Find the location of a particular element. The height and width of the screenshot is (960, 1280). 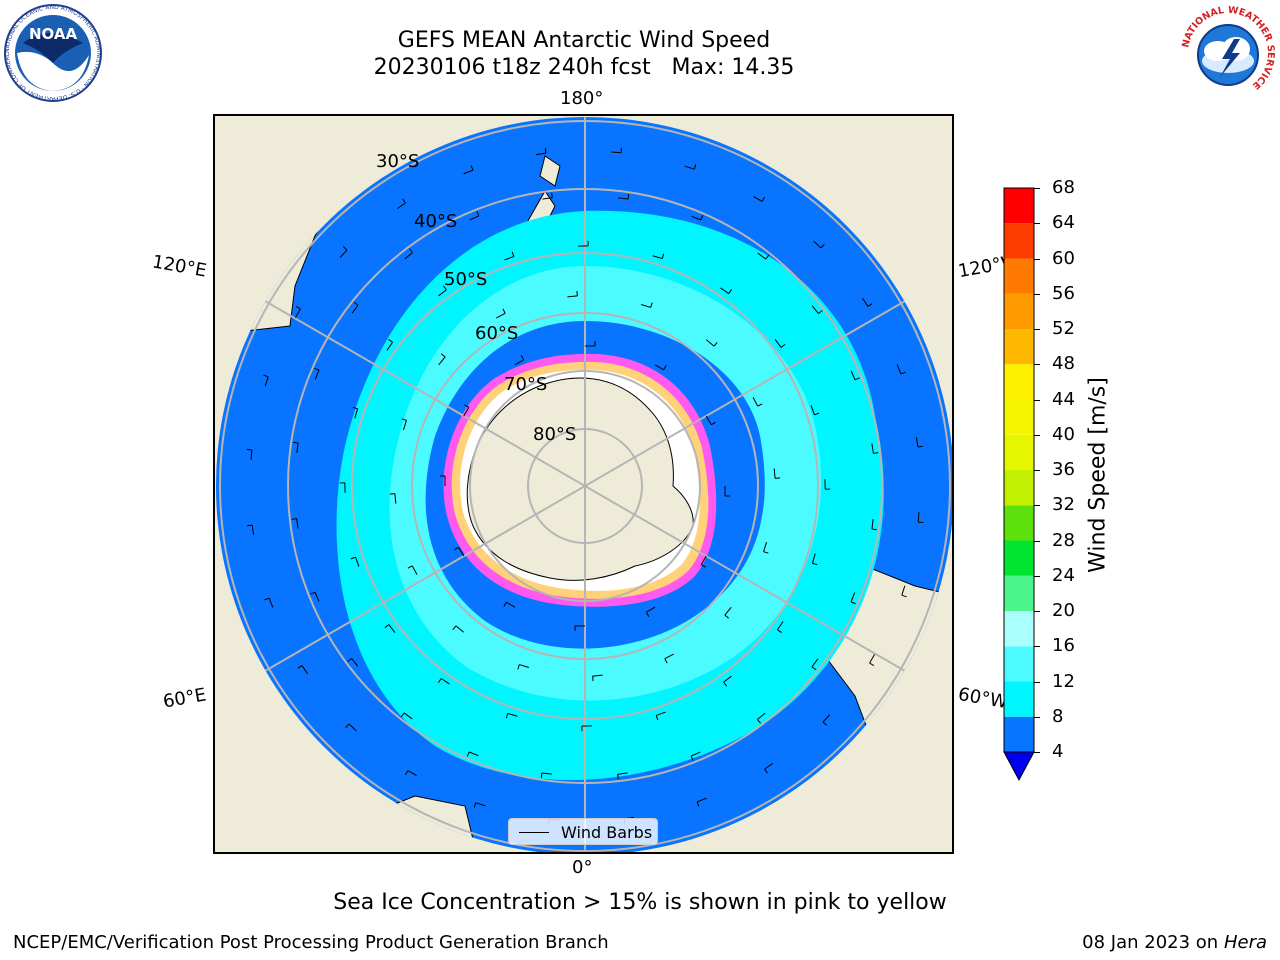

colorbar-tick-label: 36 is located at coordinates (1063, 469).